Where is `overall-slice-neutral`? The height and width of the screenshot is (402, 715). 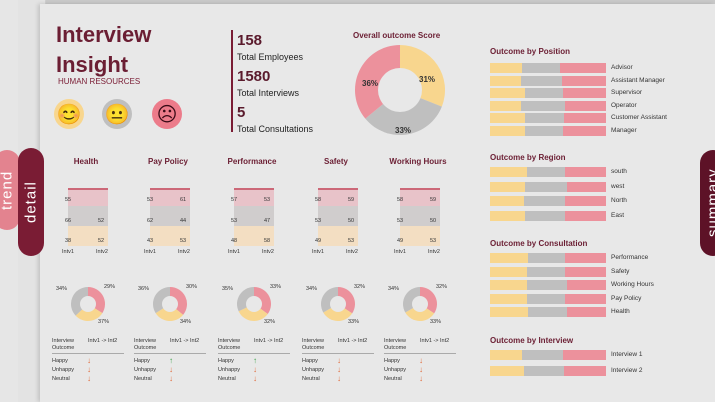
overall-slice-neutral is located at coordinates (403, 112).